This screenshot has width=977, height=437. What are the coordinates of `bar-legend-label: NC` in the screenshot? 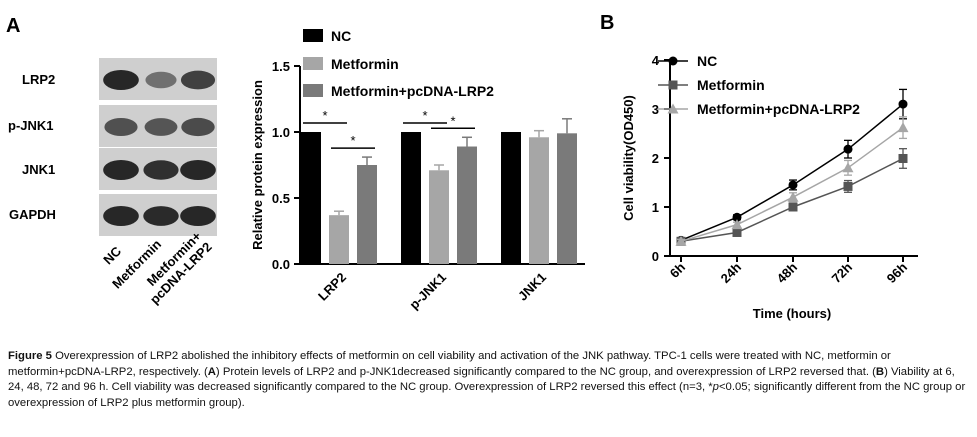 It's located at (341, 36).